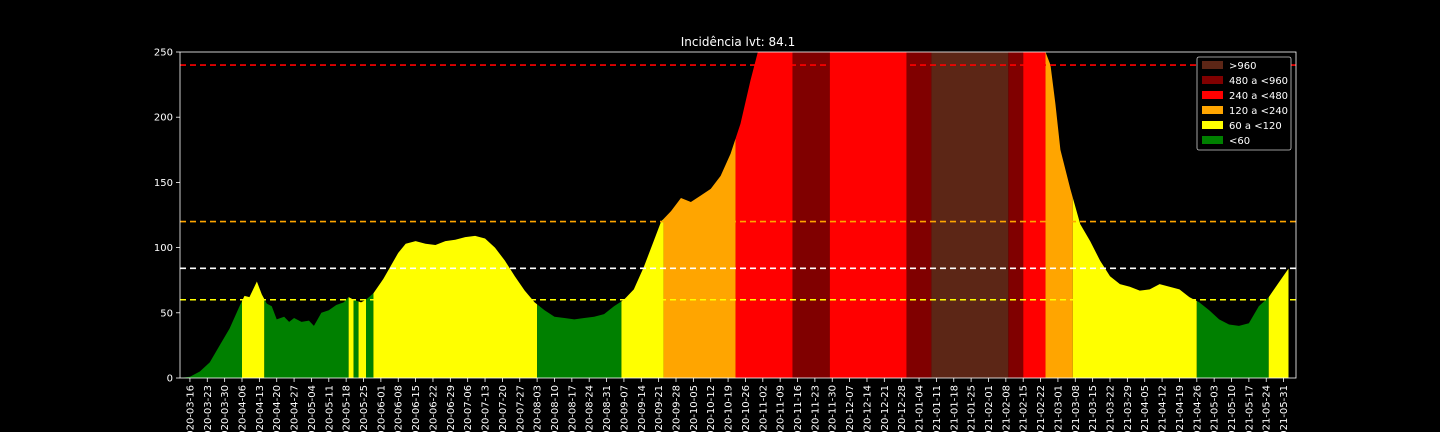  Describe the element at coordinates (902, 408) in the screenshot. I see `x-tick-label: 2020-12-28` at that location.